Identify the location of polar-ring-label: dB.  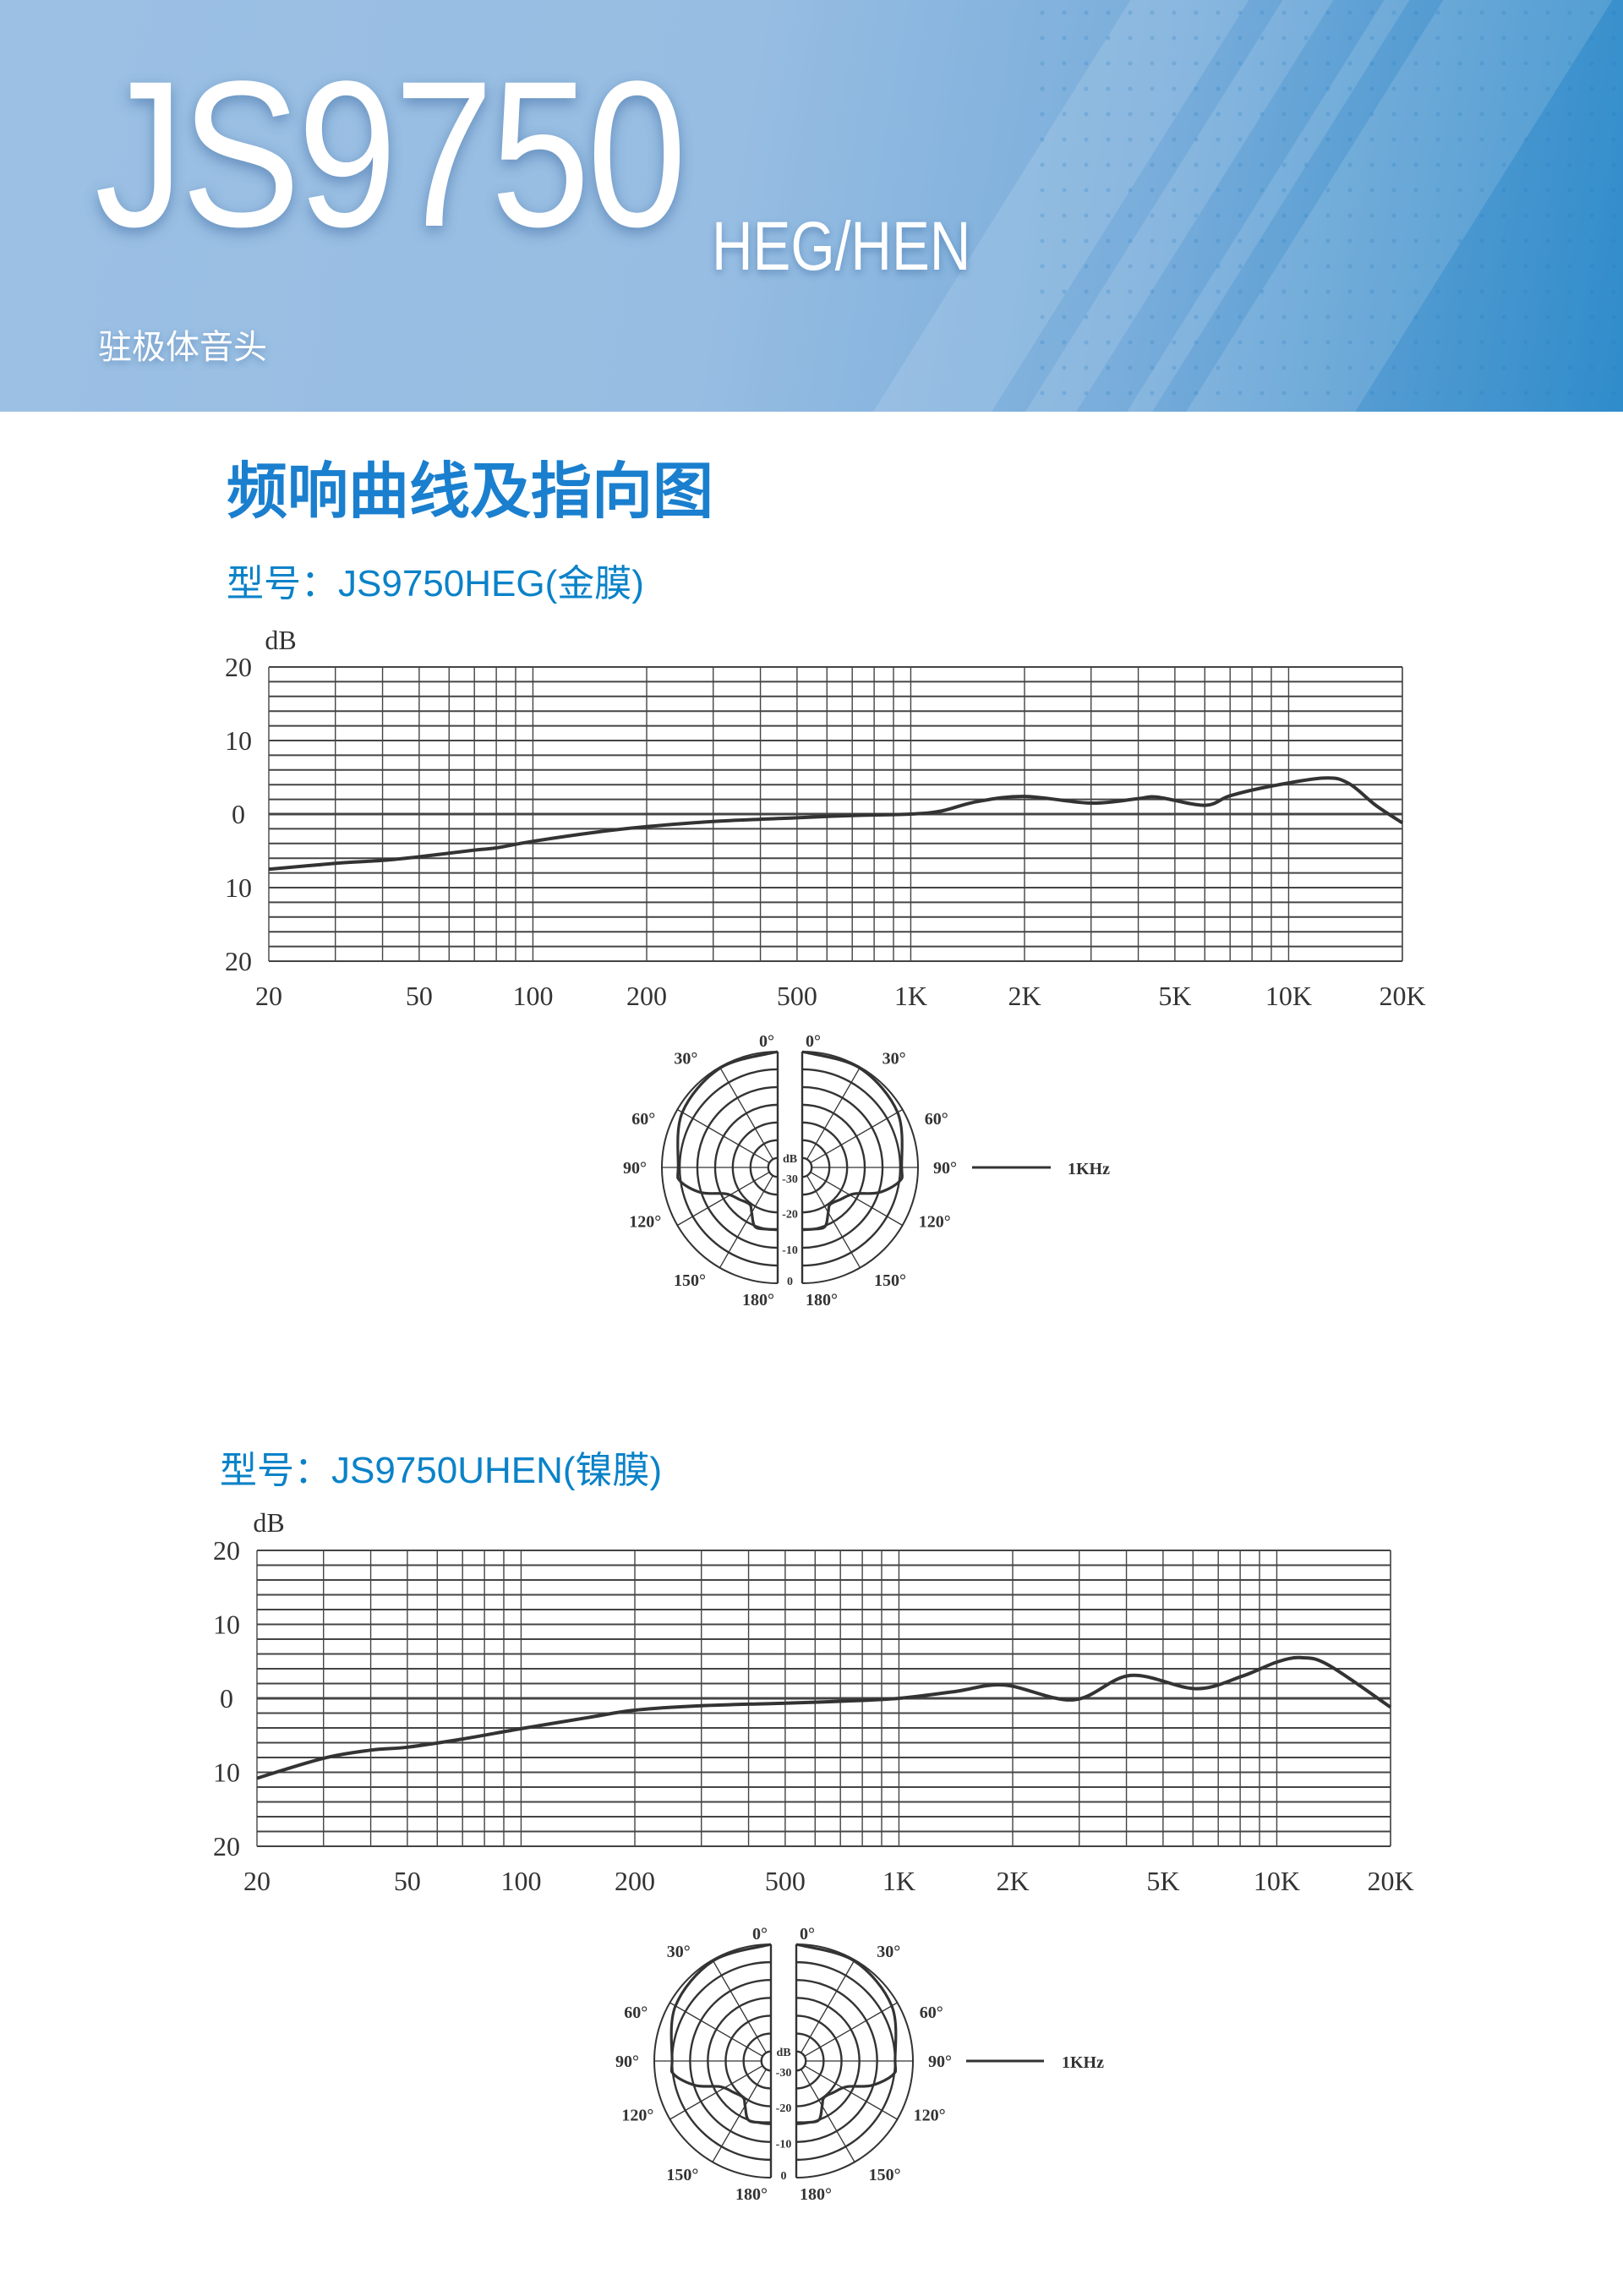
(783, 2053).